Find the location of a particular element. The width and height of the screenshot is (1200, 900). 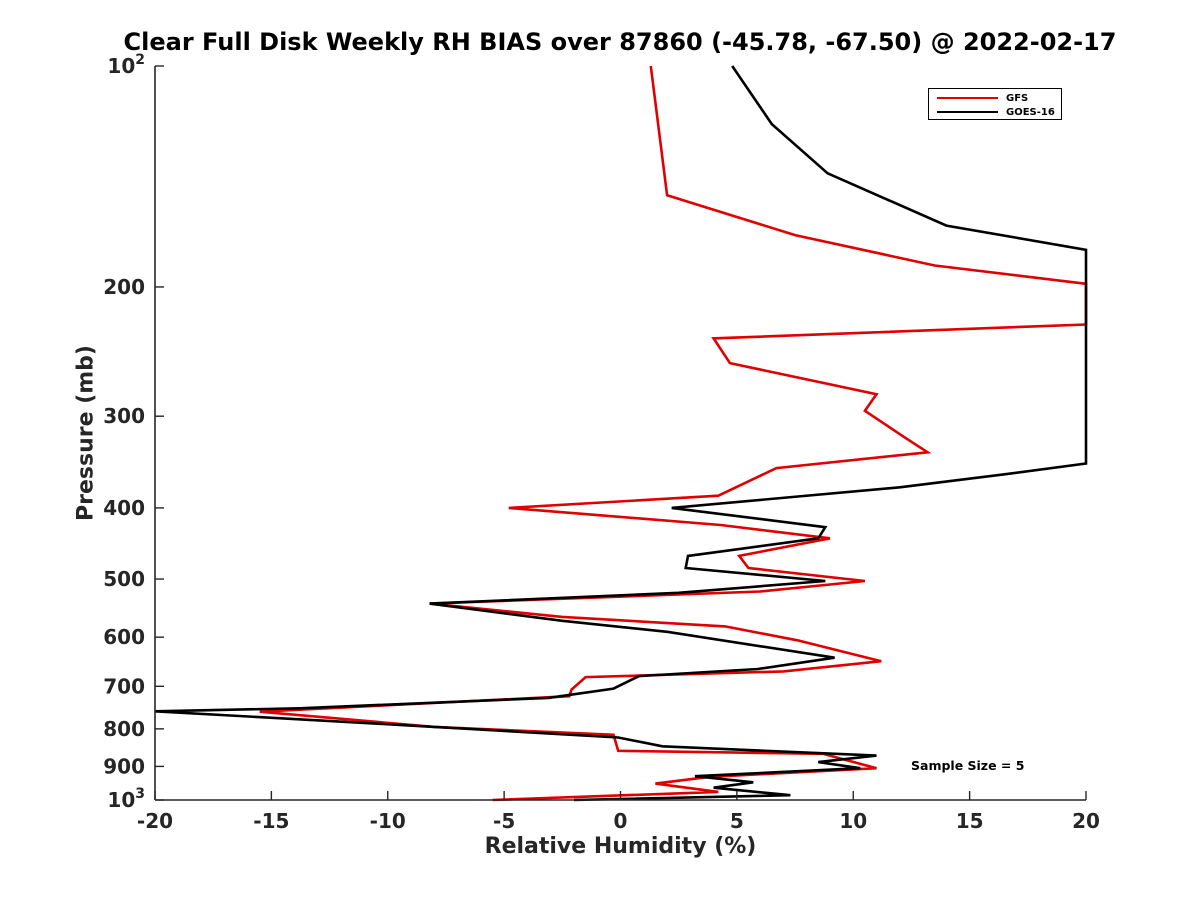

x-tick-label: -15 is located at coordinates (271, 821).